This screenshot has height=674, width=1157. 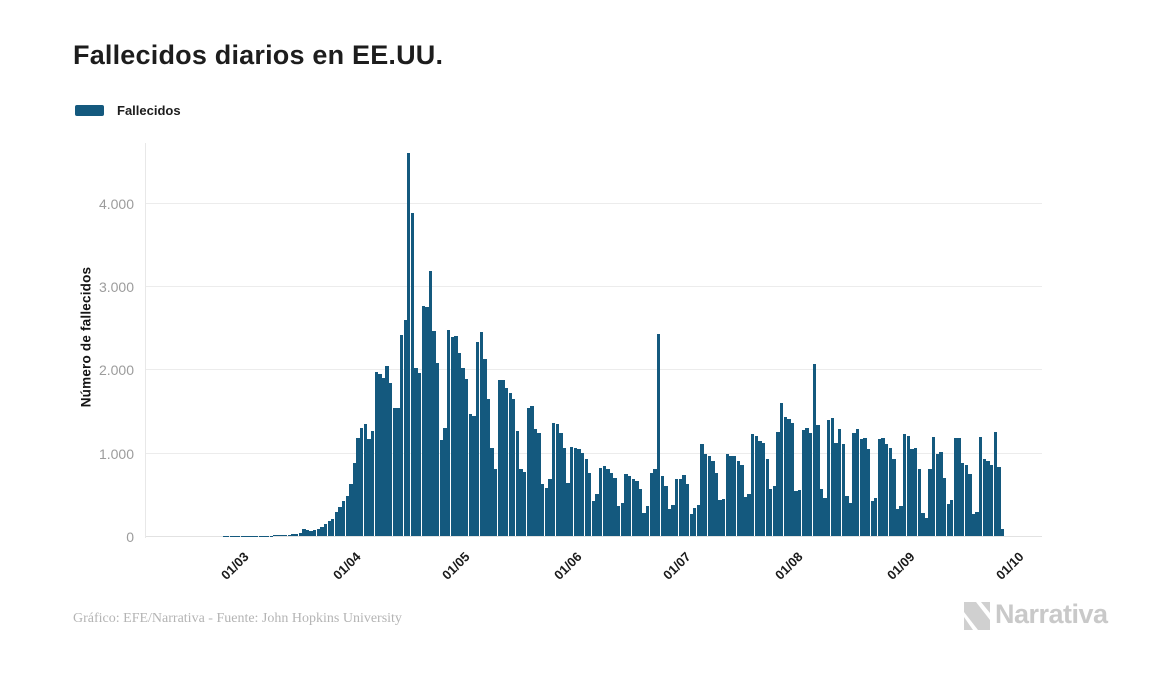 I want to click on chart-legend: Fallecidos, so click(x=128, y=110).